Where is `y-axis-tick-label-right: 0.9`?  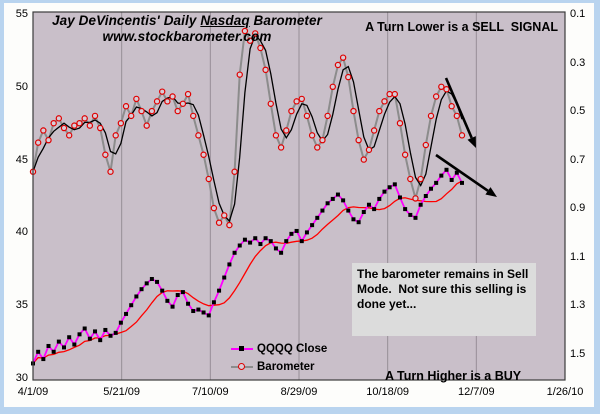 y-axis-tick-label-right: 0.9 is located at coordinates (578, 208).